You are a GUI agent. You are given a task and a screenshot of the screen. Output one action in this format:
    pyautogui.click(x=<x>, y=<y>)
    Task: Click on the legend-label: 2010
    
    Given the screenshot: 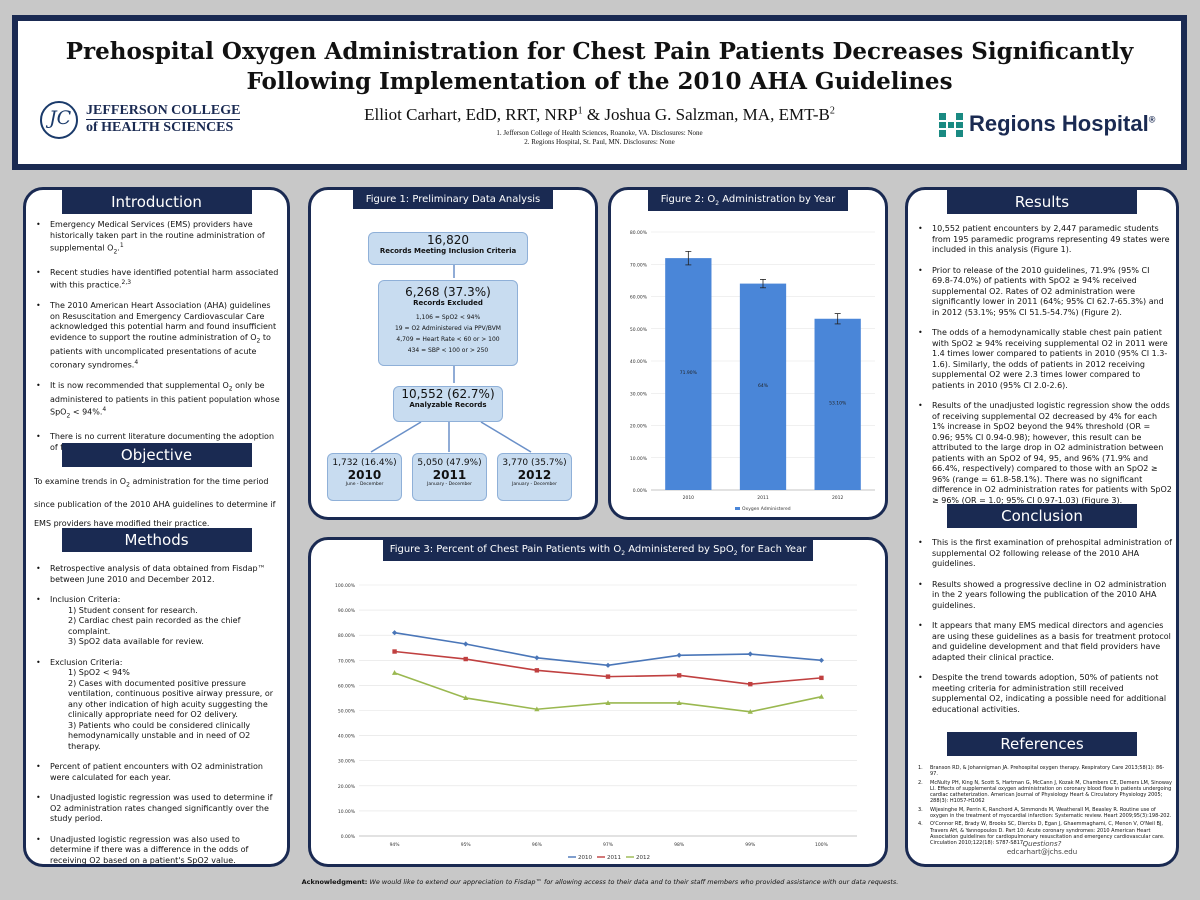 What is the action you would take?
    pyautogui.click(x=585, y=858)
    